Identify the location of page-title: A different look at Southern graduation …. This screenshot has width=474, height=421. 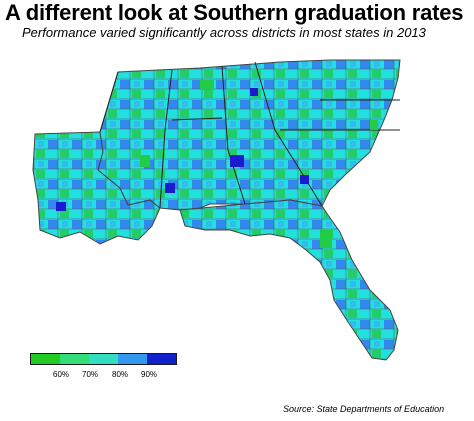
(234, 12).